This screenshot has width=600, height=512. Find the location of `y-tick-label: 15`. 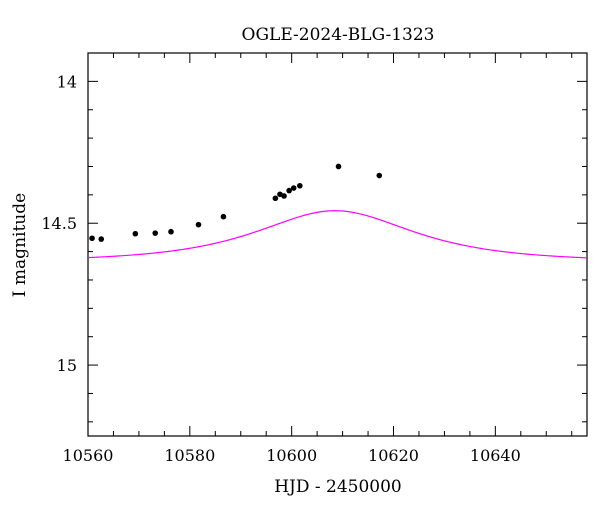

y-tick-label: 15 is located at coordinates (67, 365).